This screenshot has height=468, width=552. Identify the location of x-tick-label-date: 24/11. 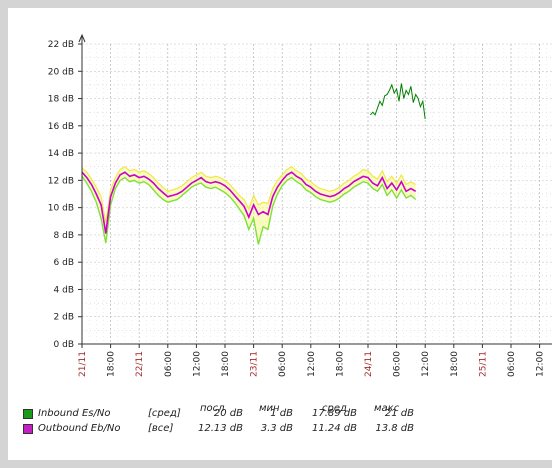
(369, 364).